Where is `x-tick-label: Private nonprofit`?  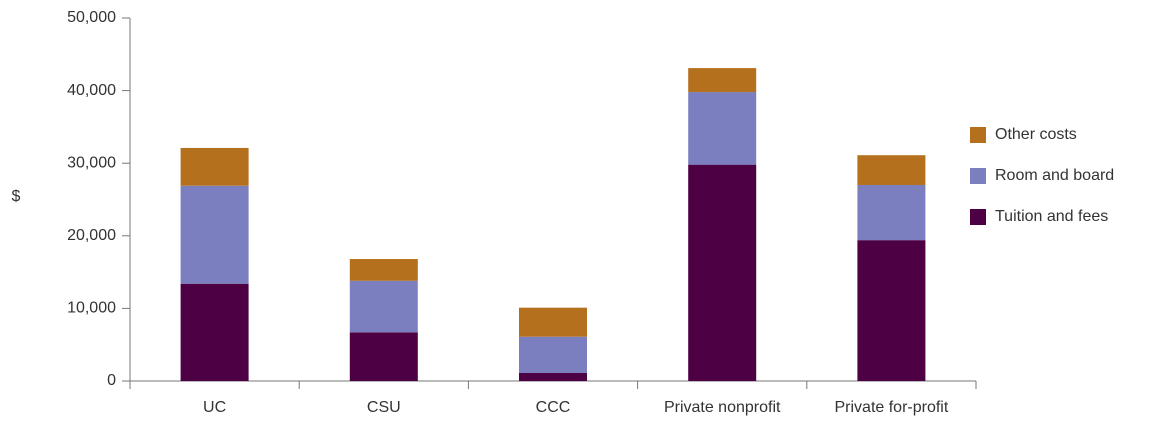
x-tick-label: Private nonprofit is located at coordinates (722, 407).